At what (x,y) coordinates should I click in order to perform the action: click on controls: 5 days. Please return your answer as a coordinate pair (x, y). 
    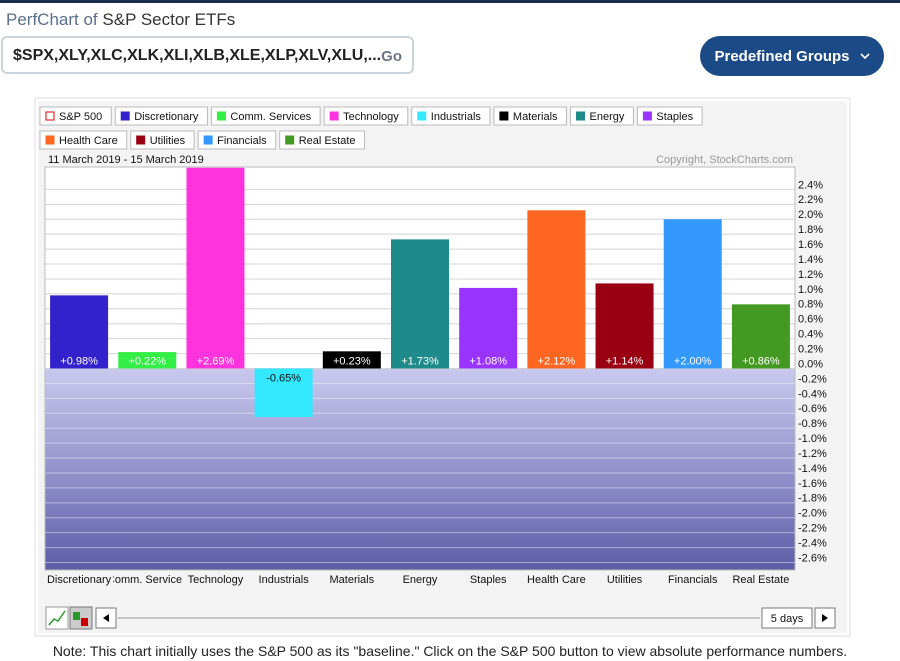
    Looking at the image, I should click on (440, 618).